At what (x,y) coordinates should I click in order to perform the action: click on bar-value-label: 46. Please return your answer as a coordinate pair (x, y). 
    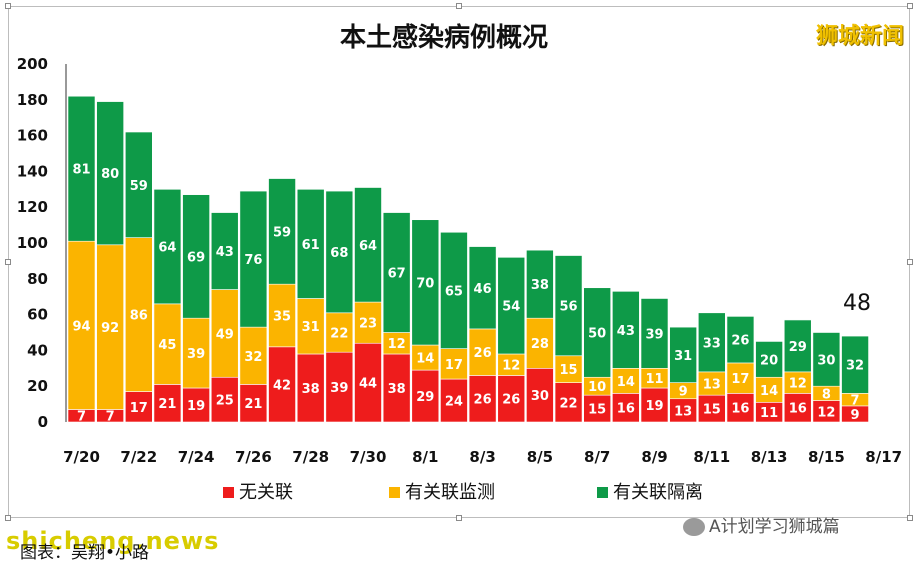
    Looking at the image, I should click on (483, 289).